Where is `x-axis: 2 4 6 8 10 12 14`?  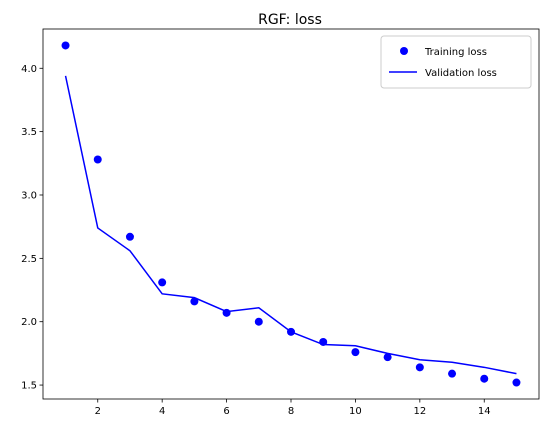
x-axis: 2 4 6 8 10 12 14 is located at coordinates (293, 408).